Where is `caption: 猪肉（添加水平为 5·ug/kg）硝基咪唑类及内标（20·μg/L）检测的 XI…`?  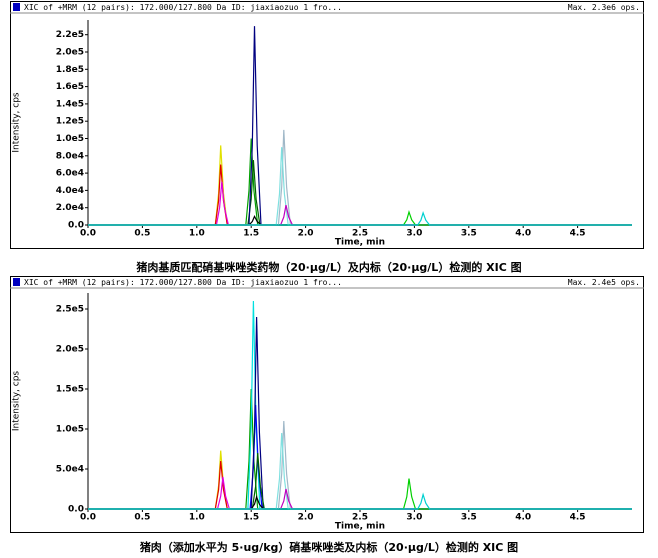 caption: 猪肉（添加水平为 5·ug/kg）硝基咪唑类及内标（20·μg/L）检测的 XI… is located at coordinates (328, 547).